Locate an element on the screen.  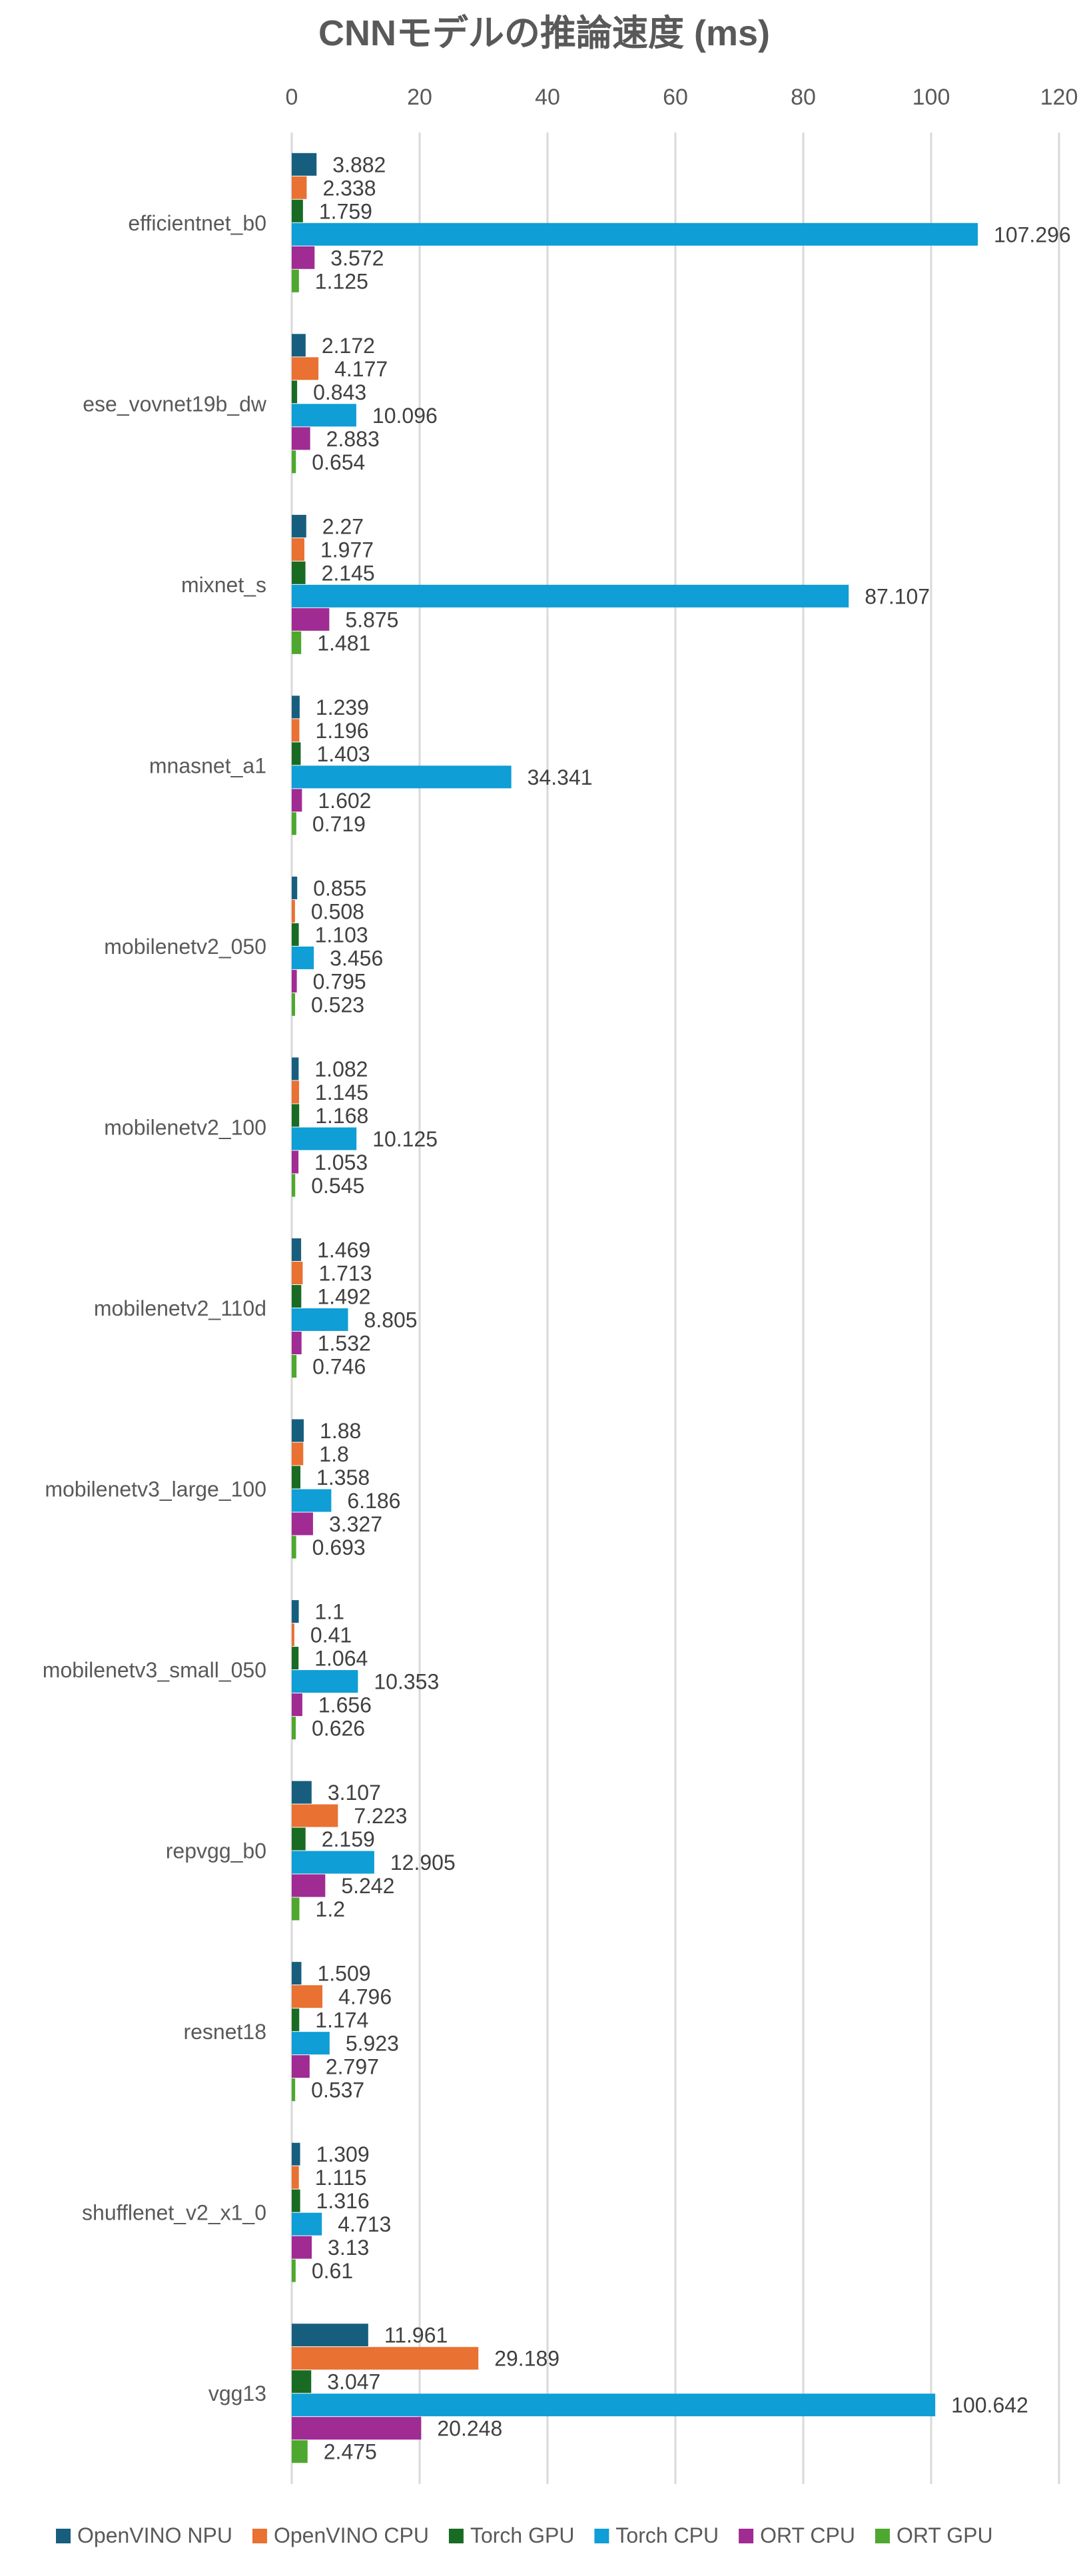
data-label: 2.797 is located at coordinates (352, 2067).